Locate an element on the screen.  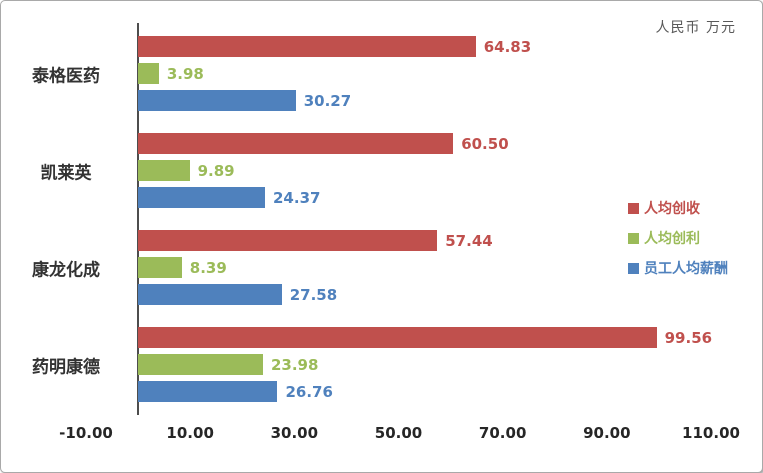
value-label: 60.50 is located at coordinates (485, 143).